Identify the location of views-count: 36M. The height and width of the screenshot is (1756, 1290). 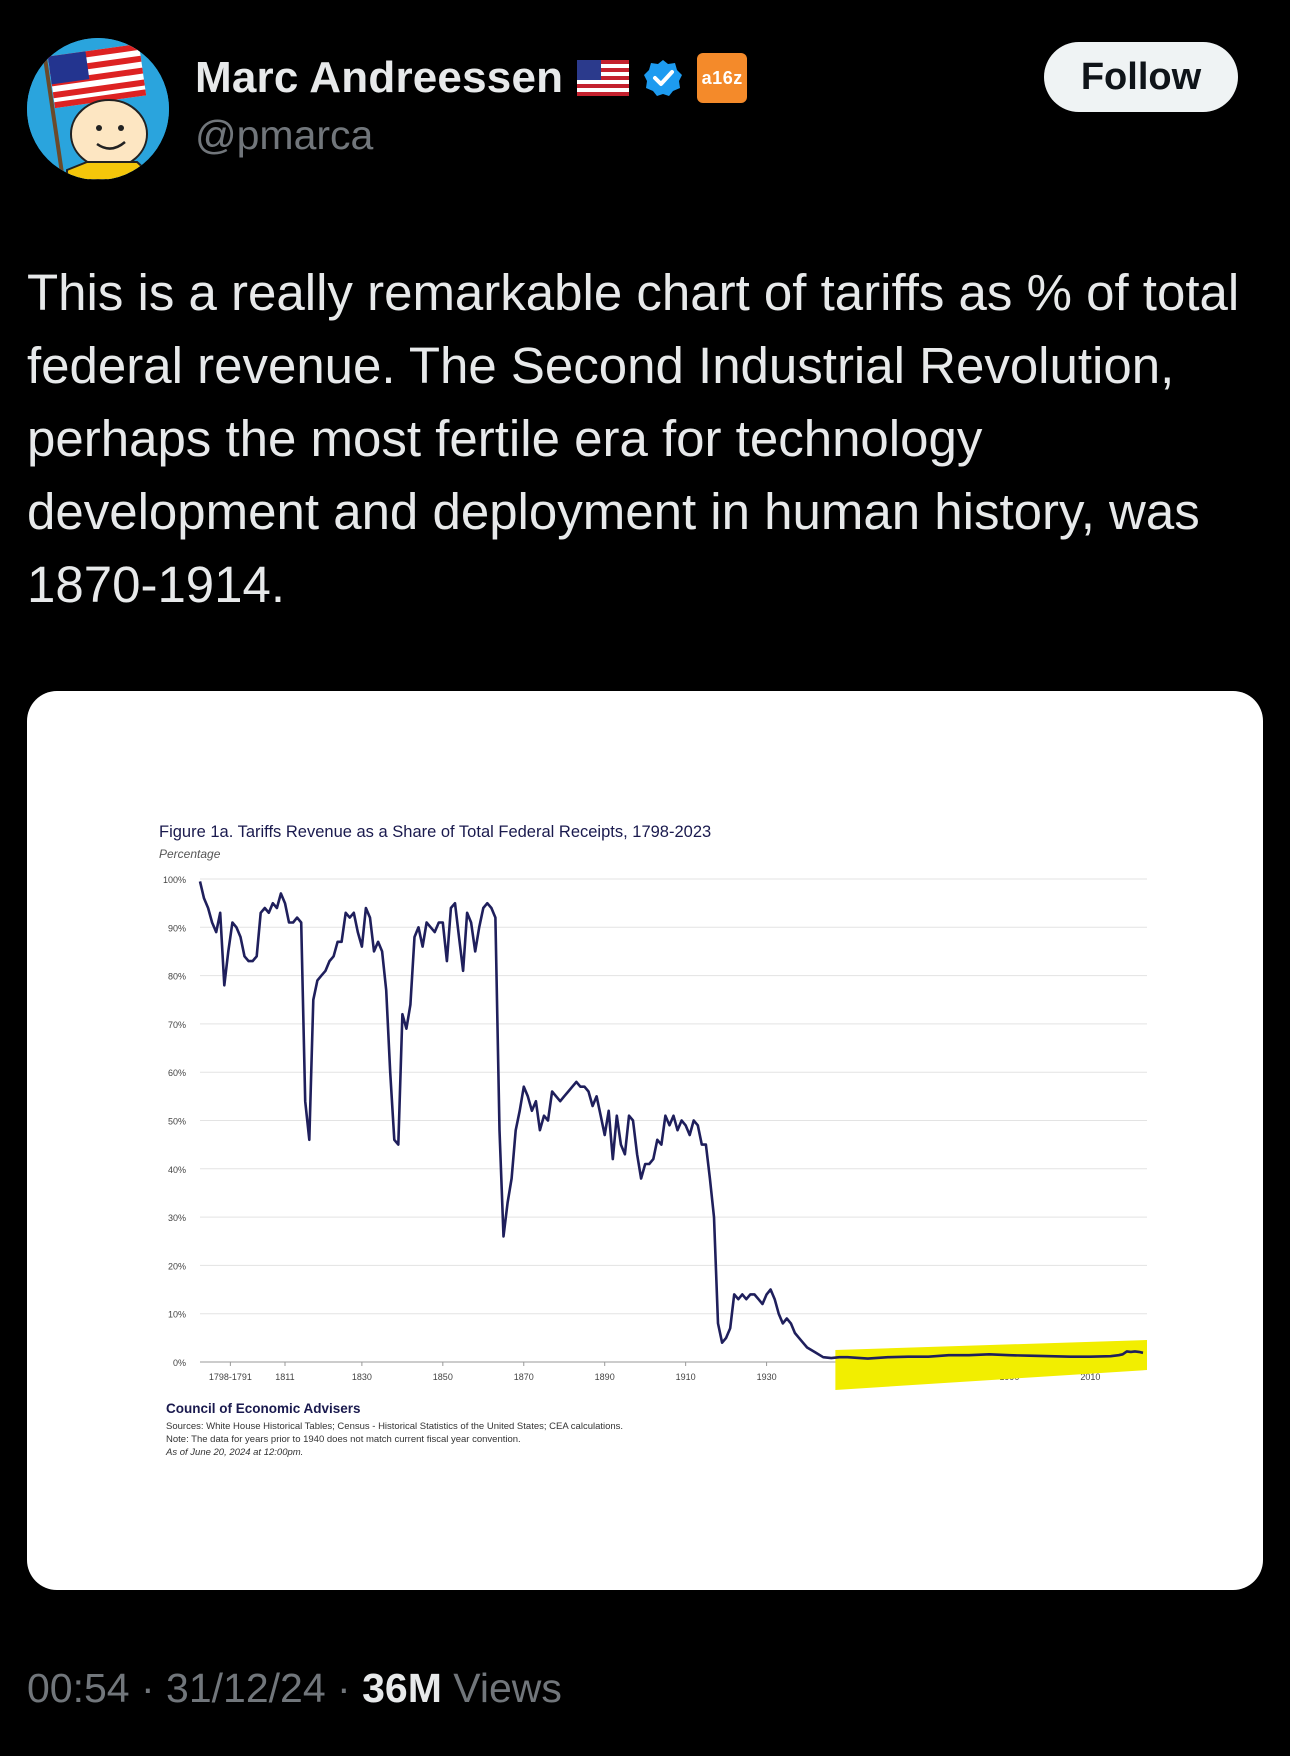
(402, 1688).